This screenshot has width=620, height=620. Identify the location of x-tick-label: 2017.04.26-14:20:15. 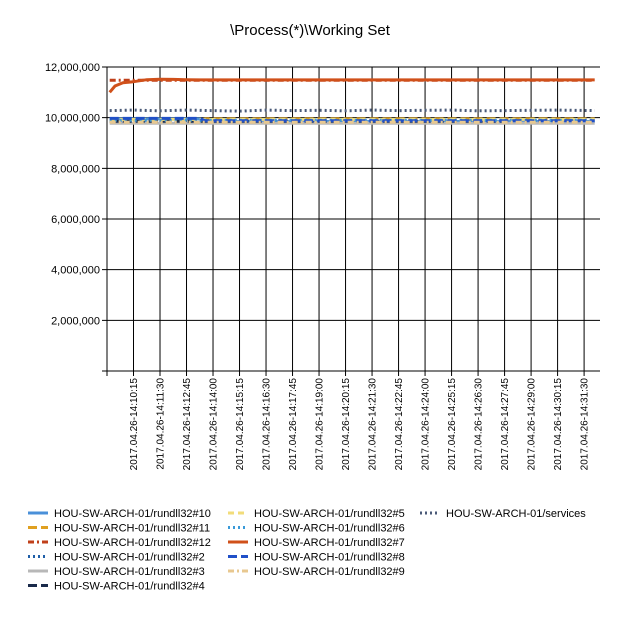
(346, 424).